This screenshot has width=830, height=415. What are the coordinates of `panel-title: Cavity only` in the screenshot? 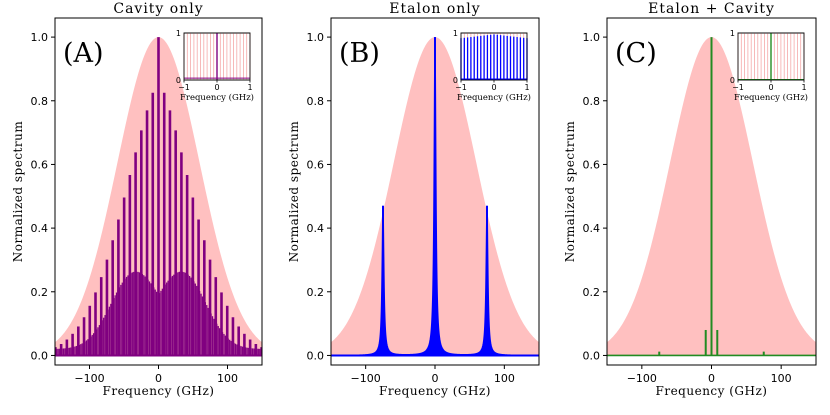 It's located at (158, 9).